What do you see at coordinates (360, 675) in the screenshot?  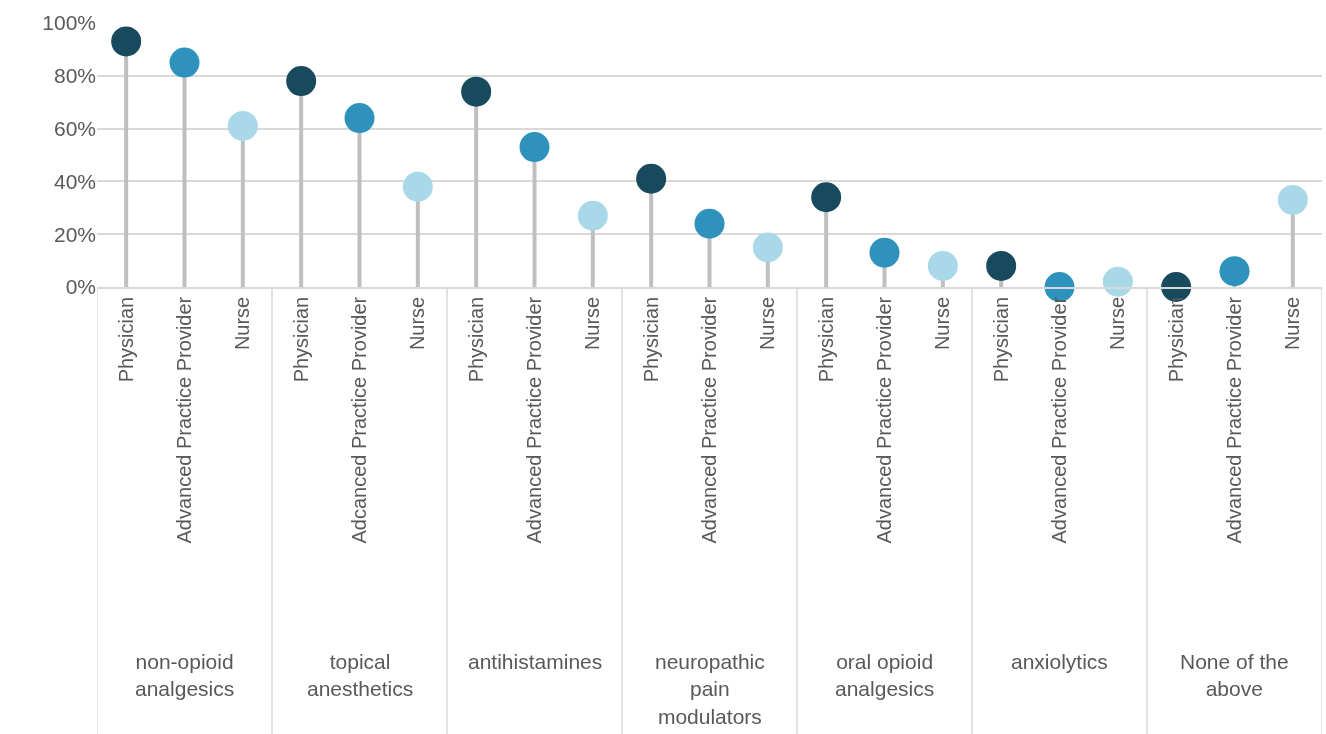 I see `text: topical anesthetics` at bounding box center [360, 675].